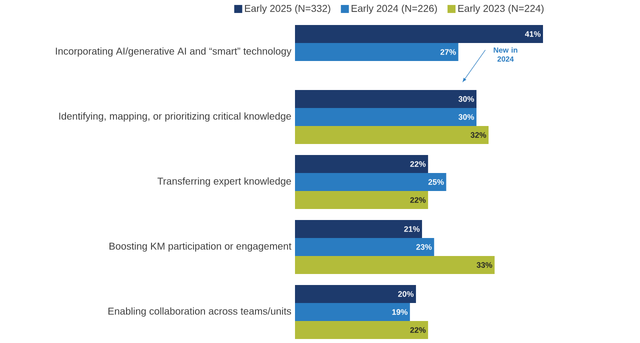 This screenshot has height=343, width=640. Describe the element at coordinates (287, 9) in the screenshot. I see `legend-label: Early 2025 (N=332)` at that location.